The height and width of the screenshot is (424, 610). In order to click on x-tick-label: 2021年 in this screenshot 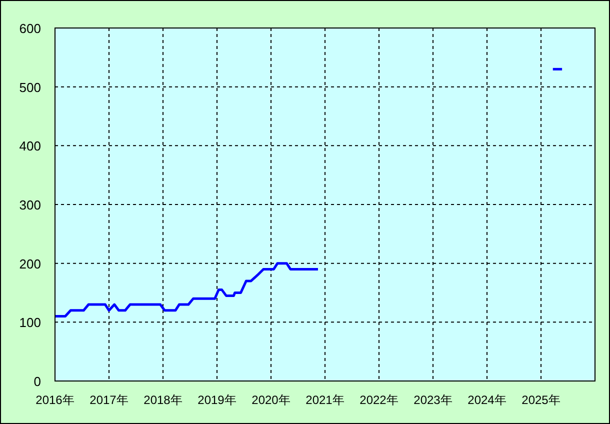, I will do `click(325, 400)`.